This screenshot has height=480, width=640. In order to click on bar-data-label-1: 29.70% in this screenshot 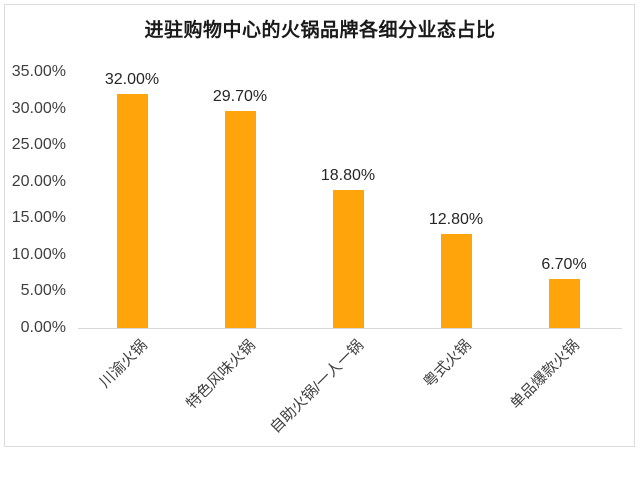, I will do `click(240, 96)`.